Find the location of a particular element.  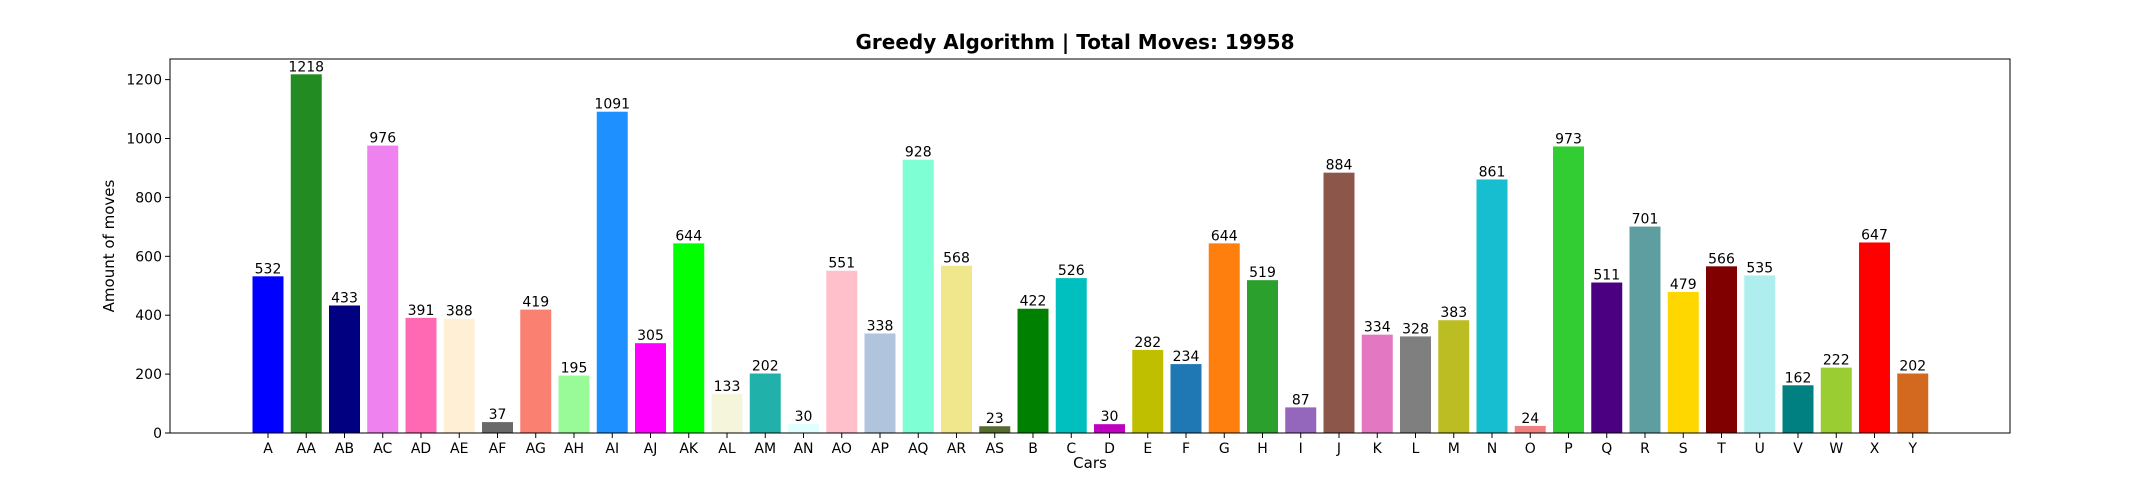

data-label-n: 861 is located at coordinates (1492, 172).